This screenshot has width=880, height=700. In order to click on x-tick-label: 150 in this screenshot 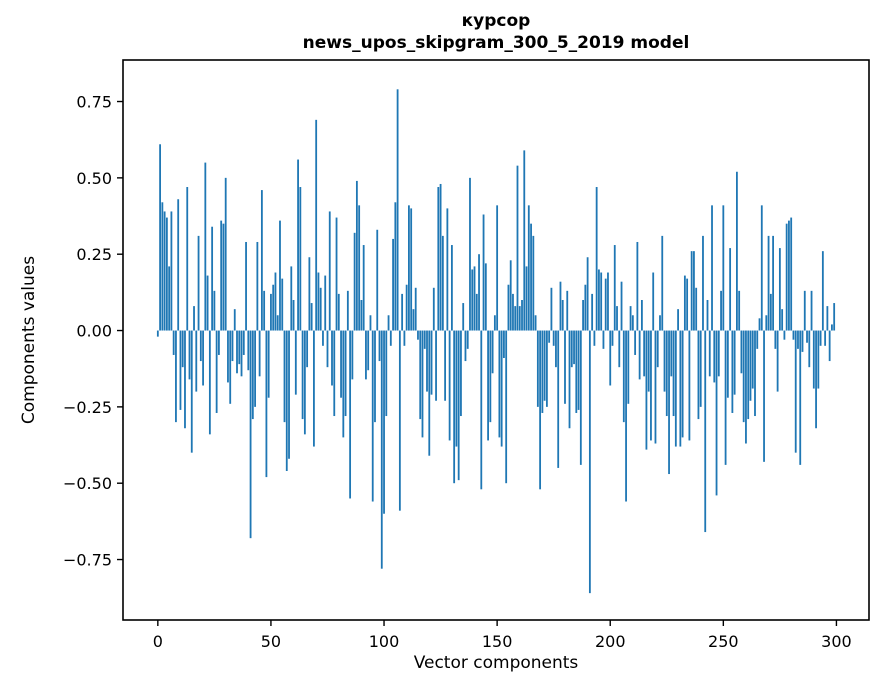, I will do `click(497, 641)`.